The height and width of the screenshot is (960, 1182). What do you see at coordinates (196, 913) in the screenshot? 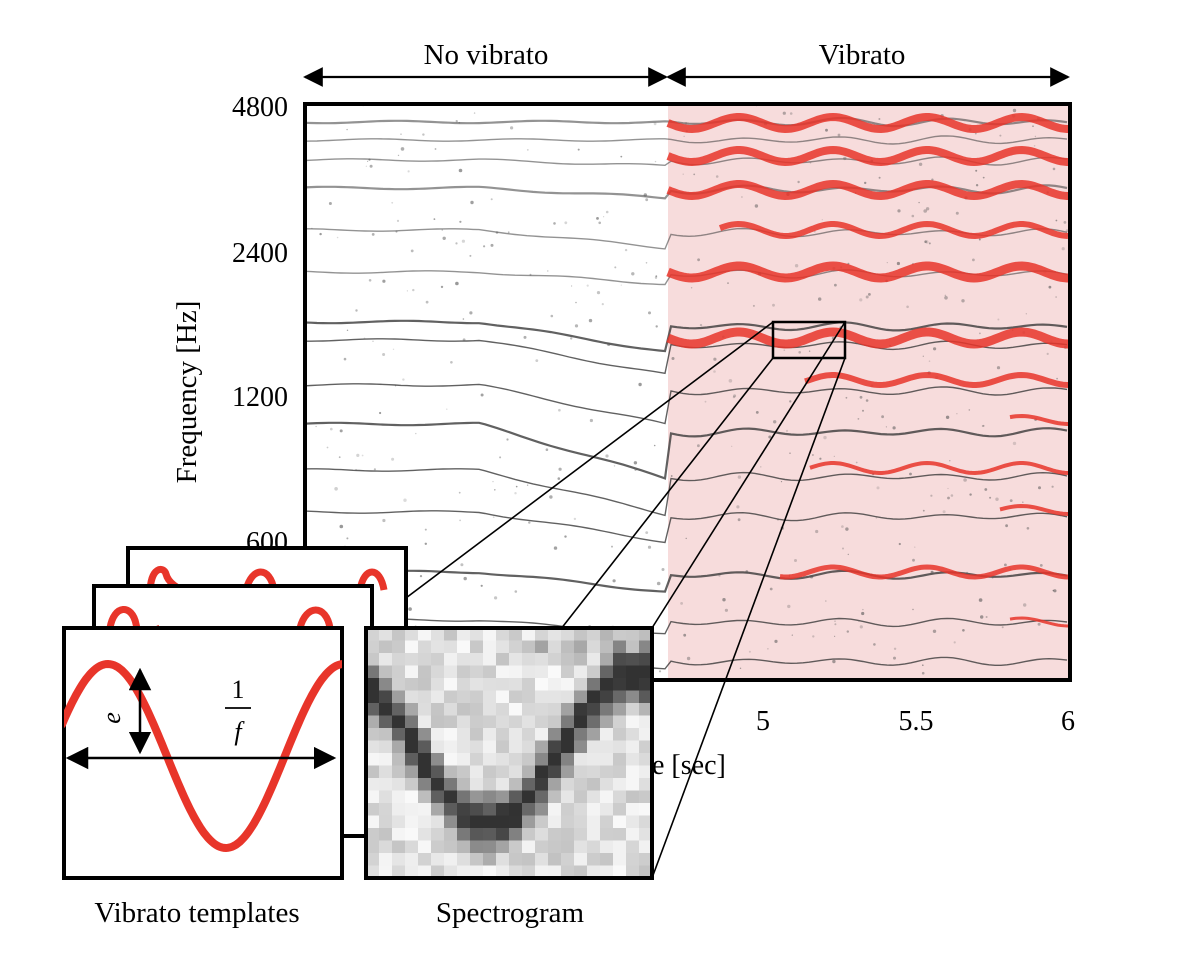
I see `templates-caption: Vibrato templates` at bounding box center [196, 913].